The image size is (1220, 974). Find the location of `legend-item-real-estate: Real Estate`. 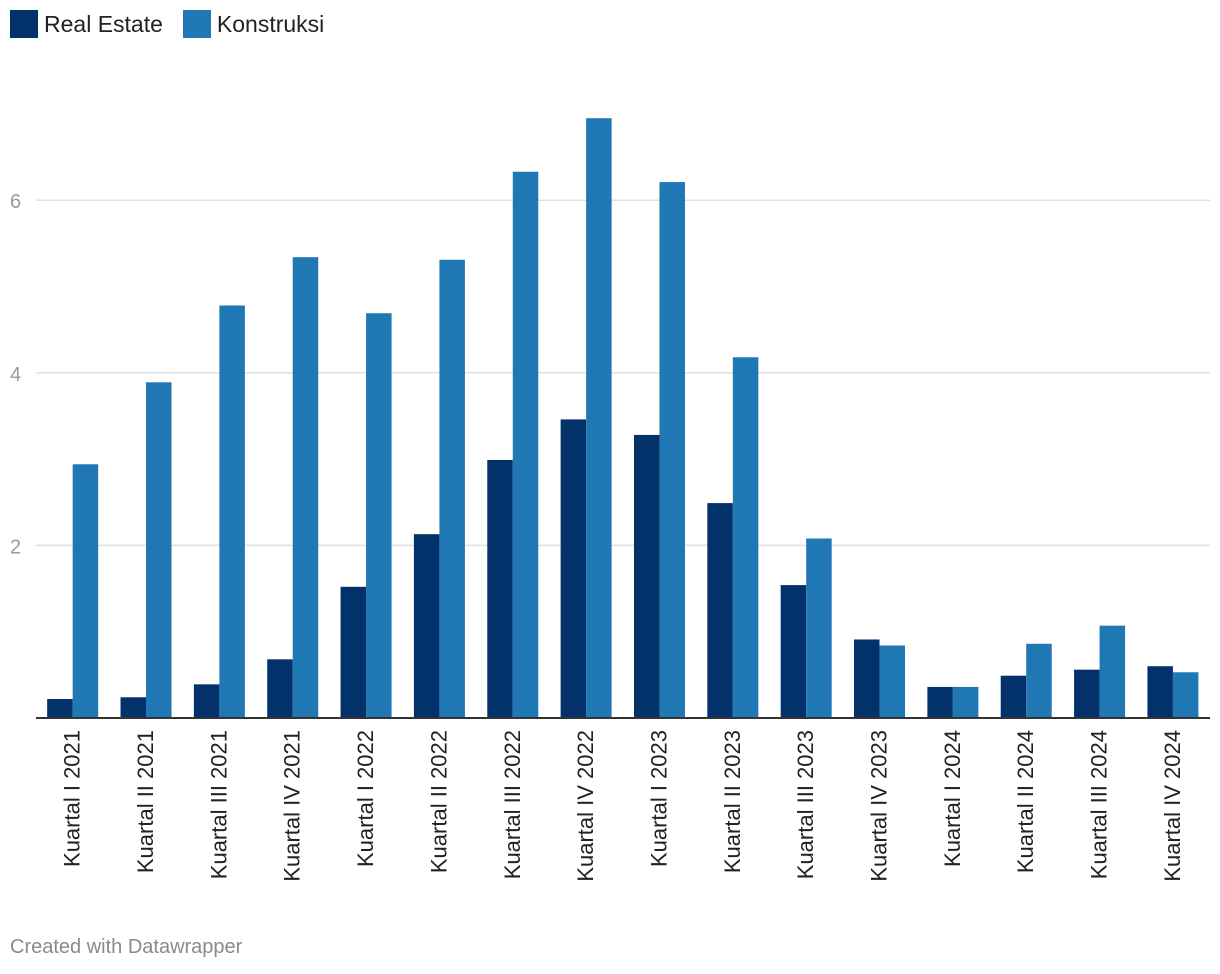

legend-item-real-estate: Real Estate is located at coordinates (86, 24).